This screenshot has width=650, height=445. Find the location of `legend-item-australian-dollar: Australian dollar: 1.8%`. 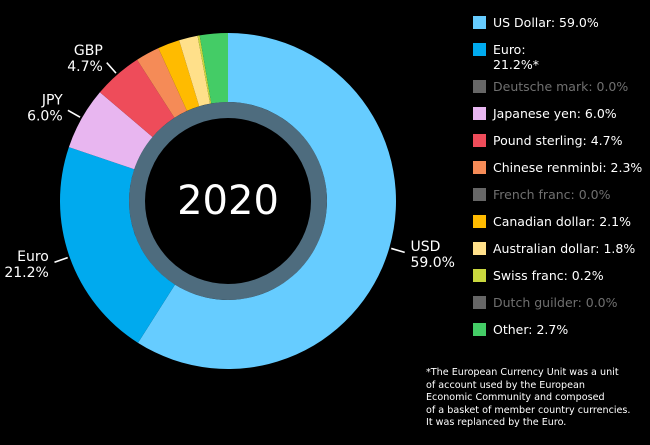

legend-item-australian-dollar: Australian dollar: 1.8% is located at coordinates (561, 248).